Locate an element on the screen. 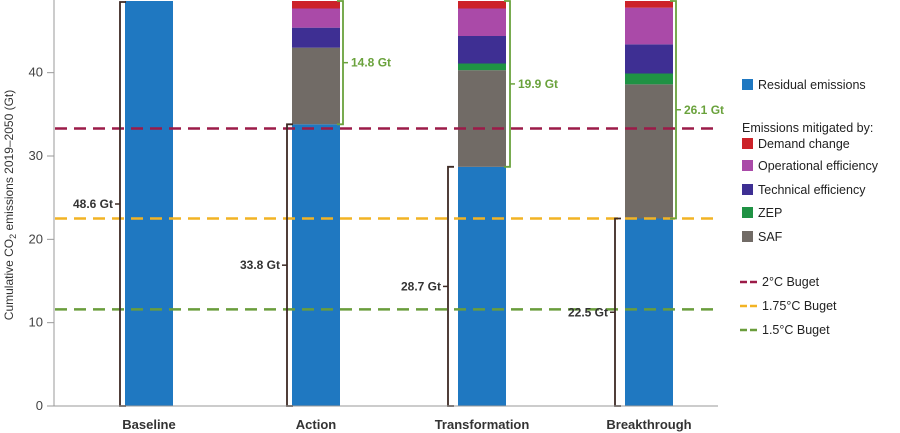 Image resolution: width=900 pixels, height=433 pixels. legend-label: Technical efficiency is located at coordinates (812, 190).